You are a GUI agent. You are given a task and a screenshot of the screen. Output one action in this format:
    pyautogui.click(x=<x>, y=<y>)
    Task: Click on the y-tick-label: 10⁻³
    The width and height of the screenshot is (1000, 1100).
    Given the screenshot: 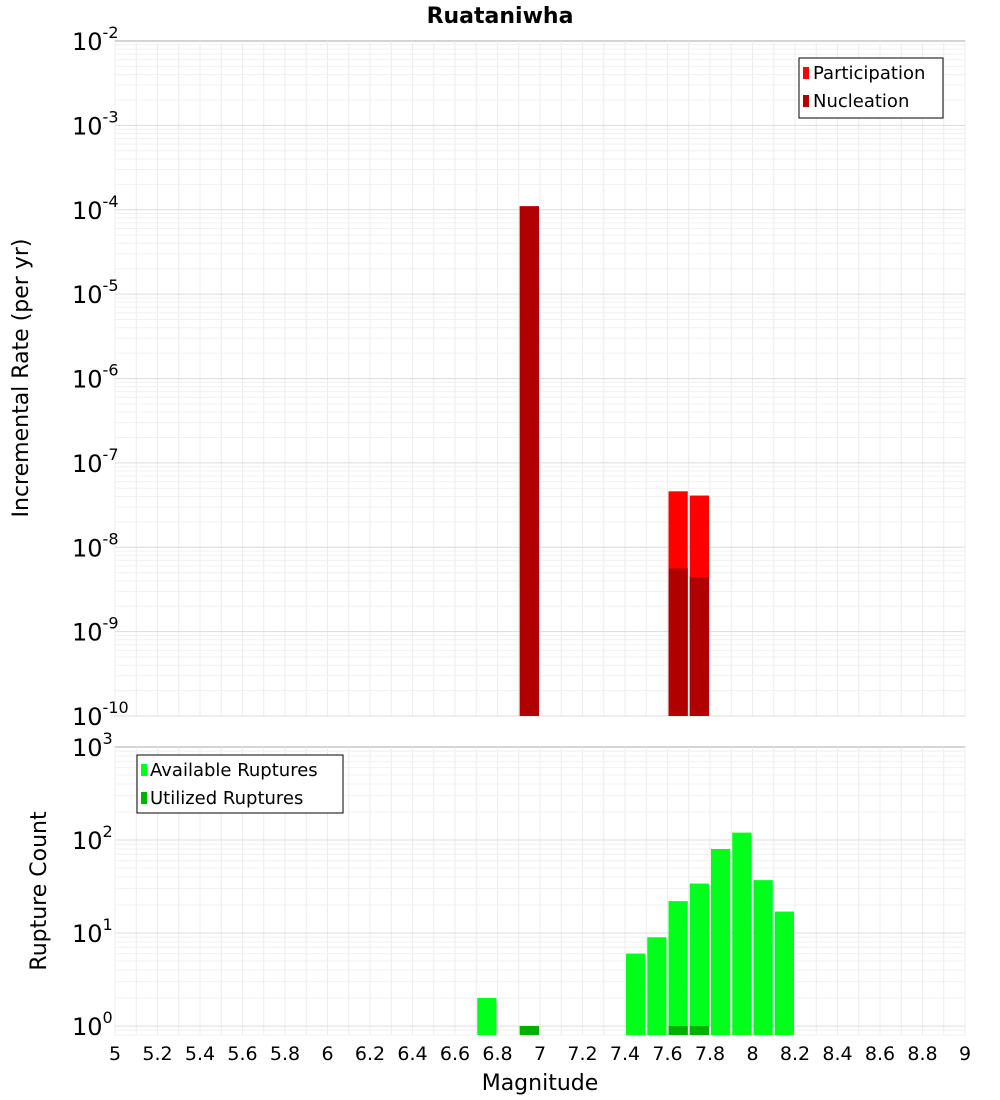 What is the action you would take?
    pyautogui.click(x=95, y=123)
    